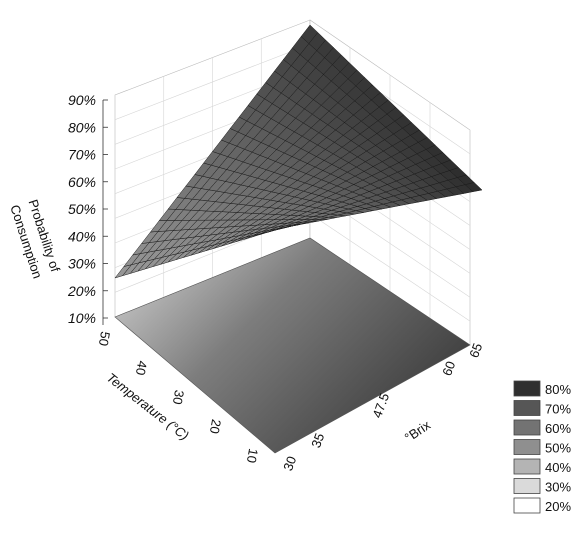  What do you see at coordinates (558, 487) in the screenshot?
I see `legend-label: 30%` at bounding box center [558, 487].